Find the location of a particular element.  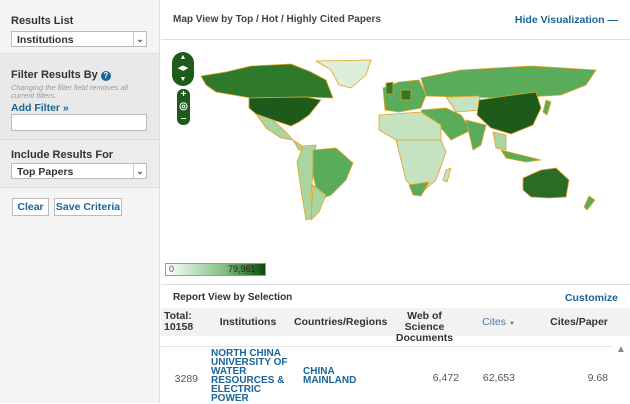

region-new-zealand is located at coordinates (589, 203).